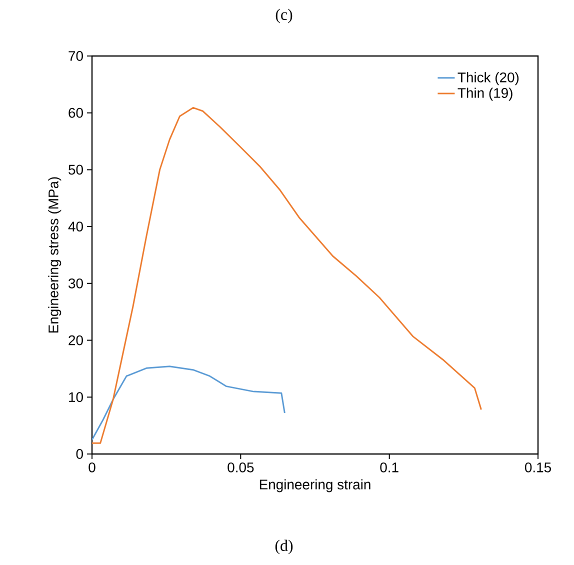 This screenshot has height=565, width=574. I want to click on legend-label: Thick (20), so click(488, 79).